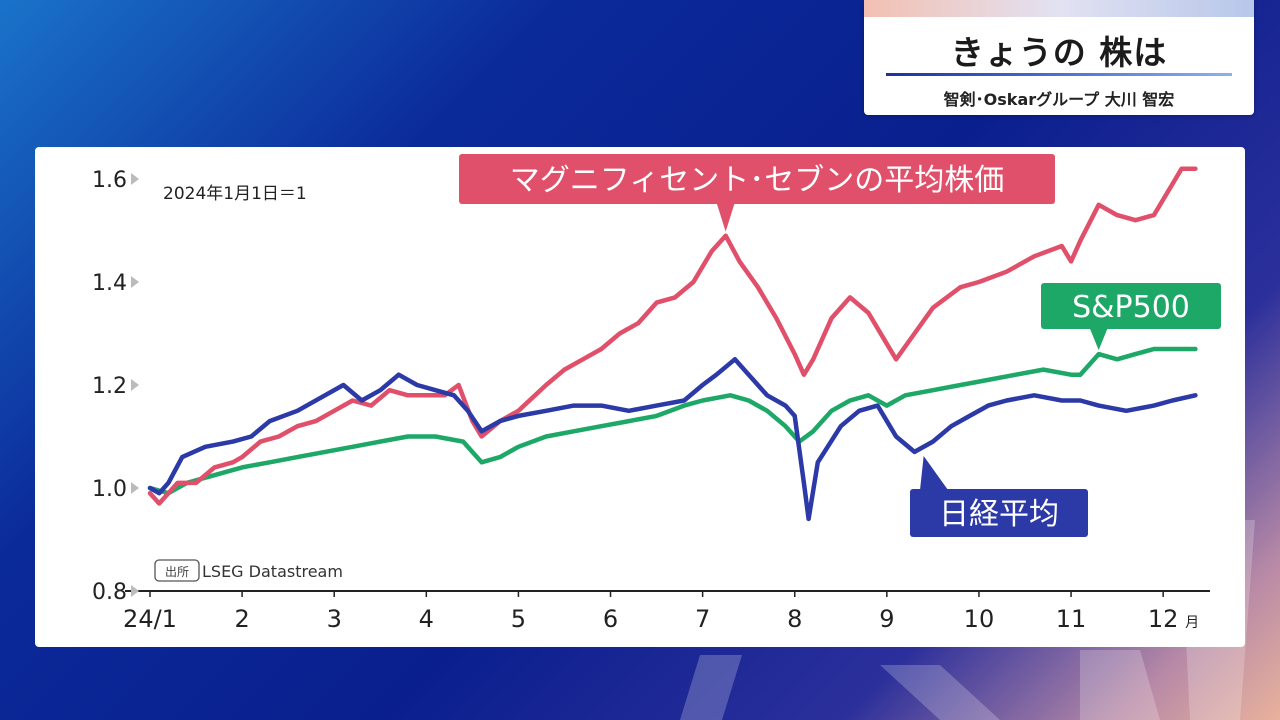  What do you see at coordinates (794, 619) in the screenshot?
I see `x-tick-label: 8` at bounding box center [794, 619].